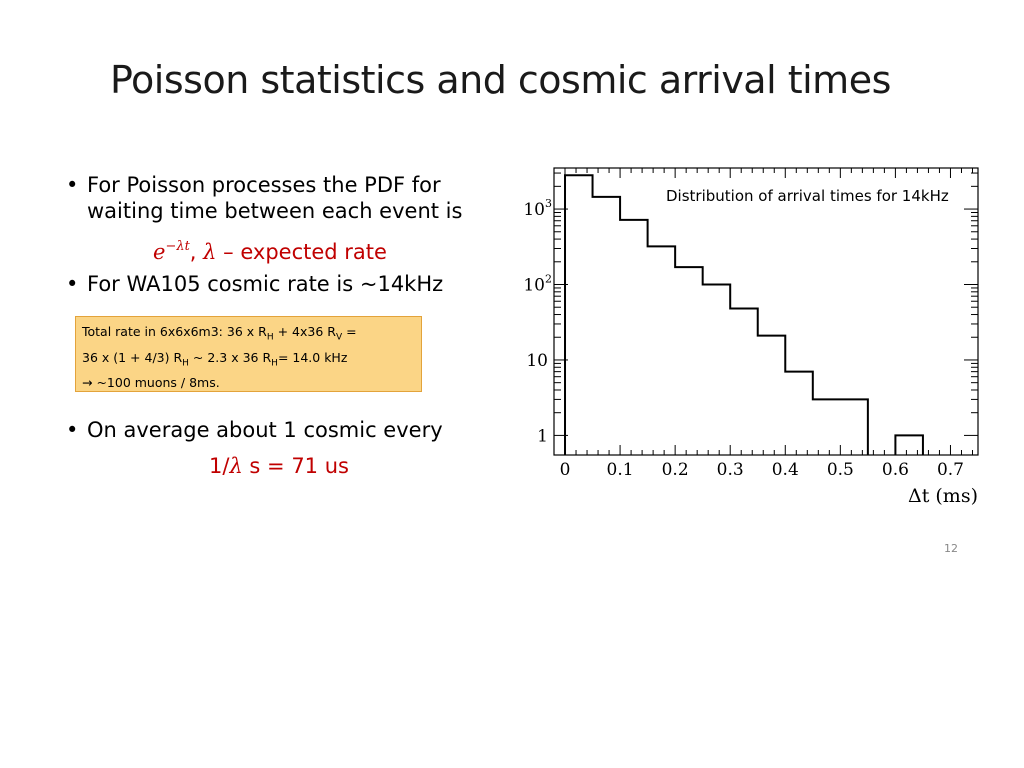 This screenshot has height=768, width=1024. What do you see at coordinates (807, 196) in the screenshot?
I see `chart-title: Distribution of arrival times for 14kHz` at bounding box center [807, 196].